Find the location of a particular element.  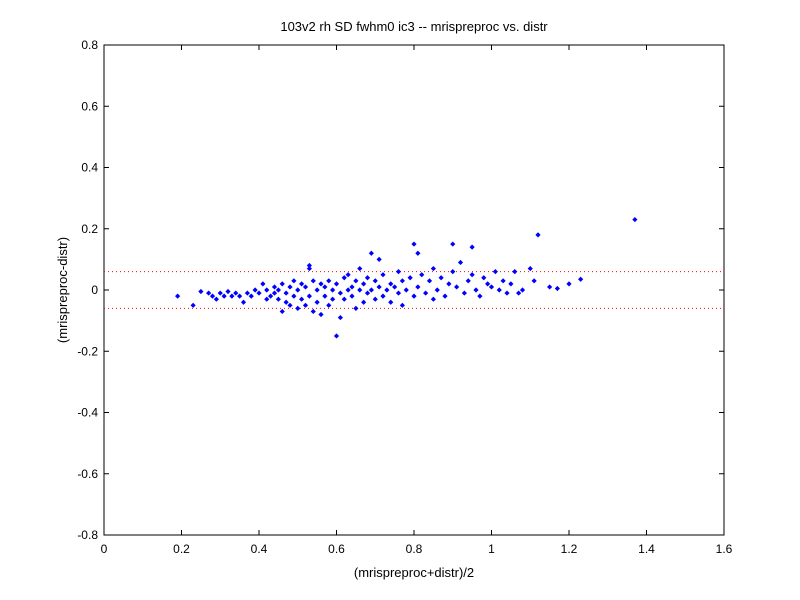

x-tick-label: 1.2 is located at coordinates (569, 549).